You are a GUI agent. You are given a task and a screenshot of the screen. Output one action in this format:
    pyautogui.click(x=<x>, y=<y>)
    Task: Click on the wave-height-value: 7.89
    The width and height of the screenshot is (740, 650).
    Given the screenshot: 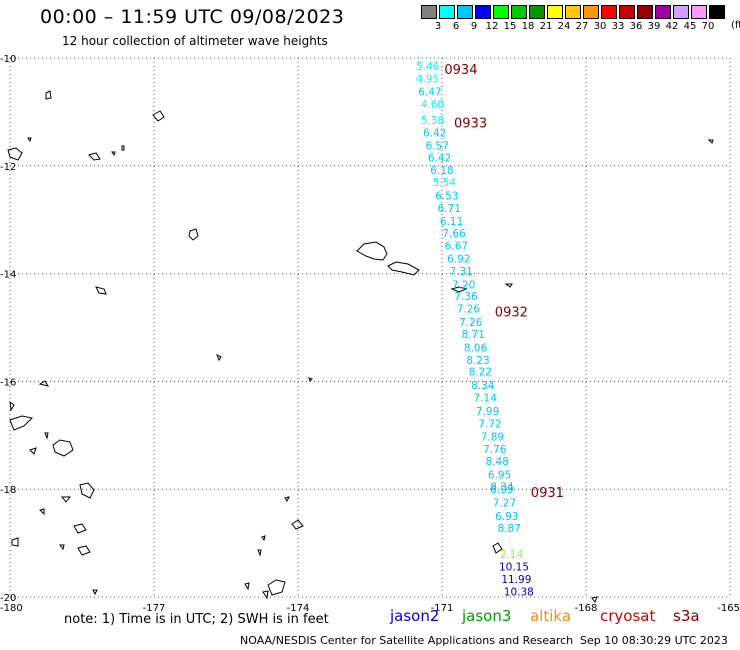 What is the action you would take?
    pyautogui.click(x=492, y=437)
    